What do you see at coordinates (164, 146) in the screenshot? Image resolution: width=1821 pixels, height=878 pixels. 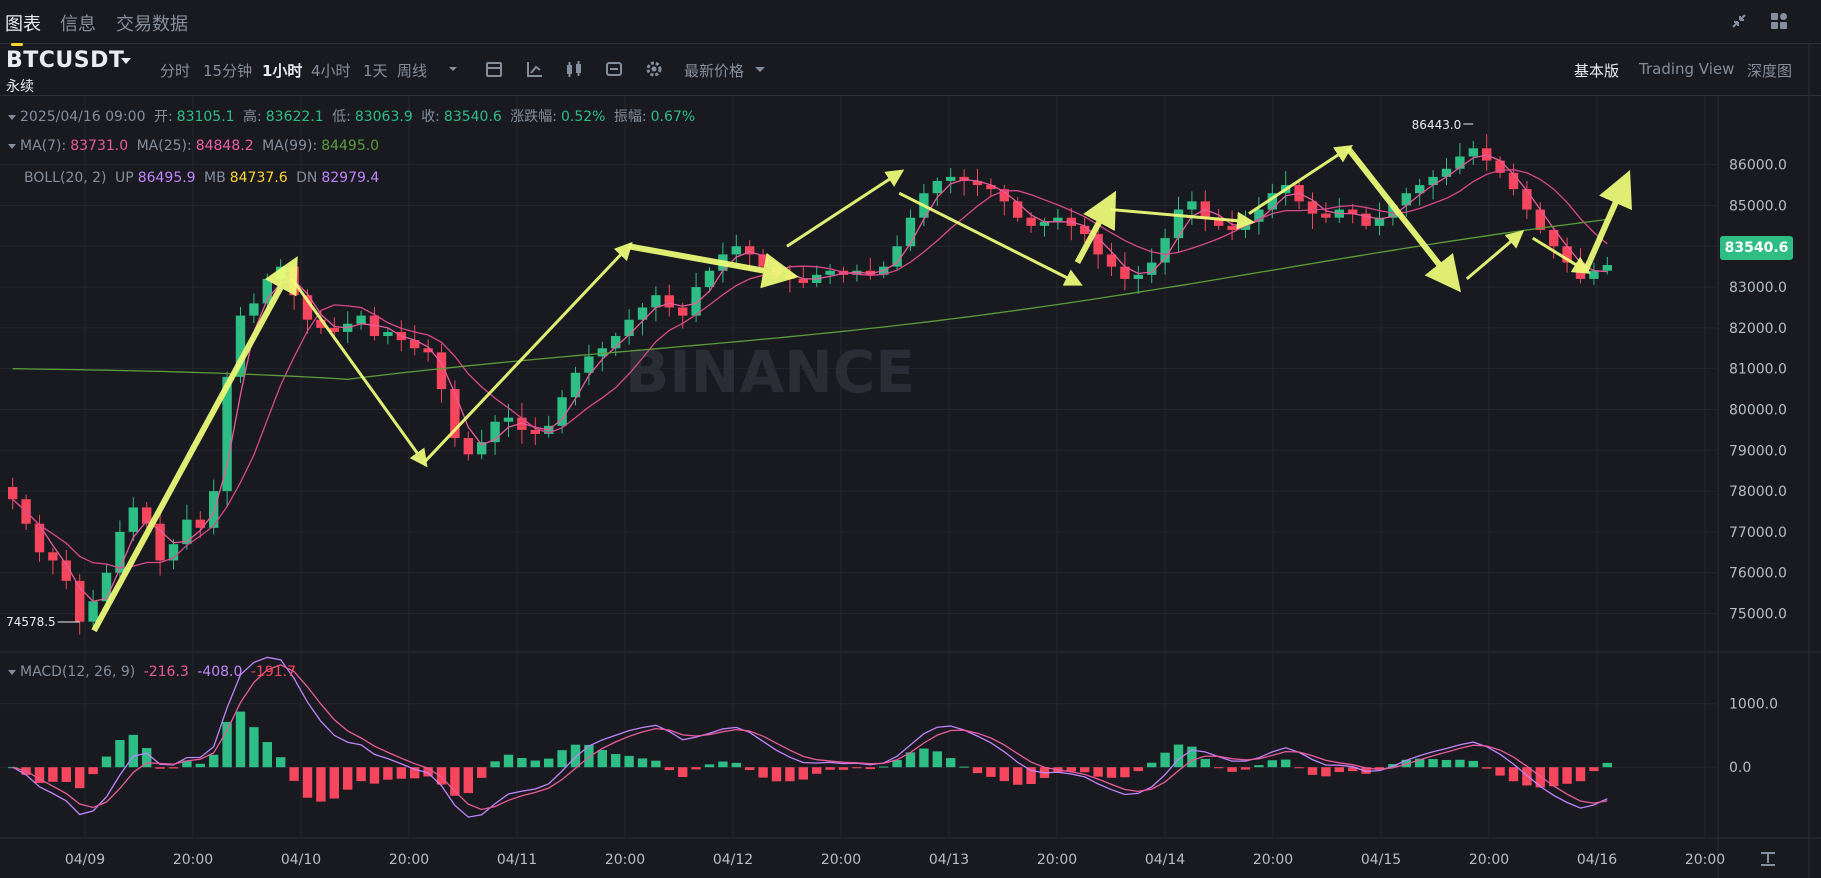 I see `ma25-label: MA(25):` at bounding box center [164, 146].